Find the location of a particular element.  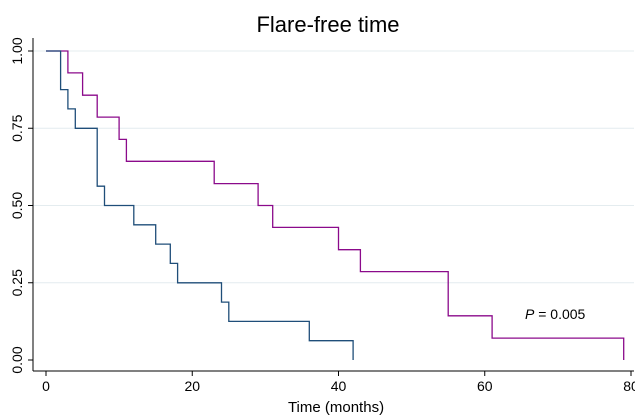

x-axis-label: Time (months) is located at coordinates (336, 407).